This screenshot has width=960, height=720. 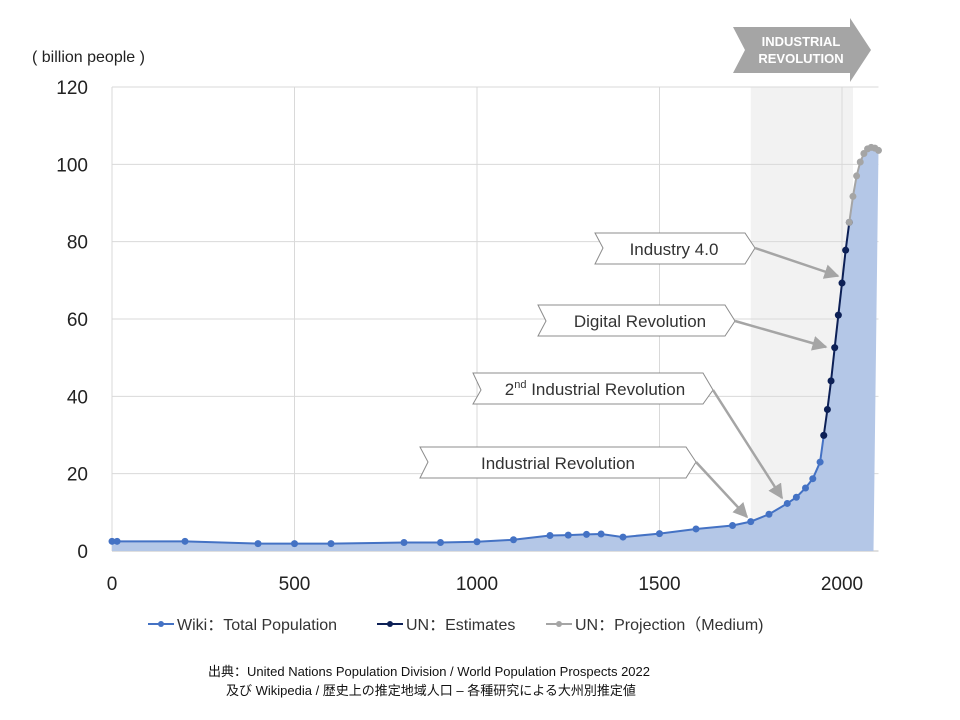 I want to click on x-tick-label: 1000, so click(x=477, y=584).